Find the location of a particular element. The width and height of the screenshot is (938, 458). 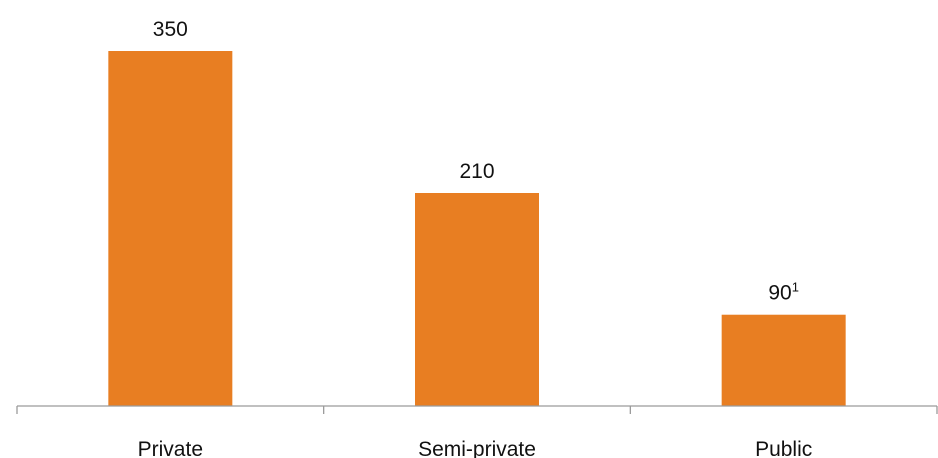

category-label: Private is located at coordinates (170, 448).